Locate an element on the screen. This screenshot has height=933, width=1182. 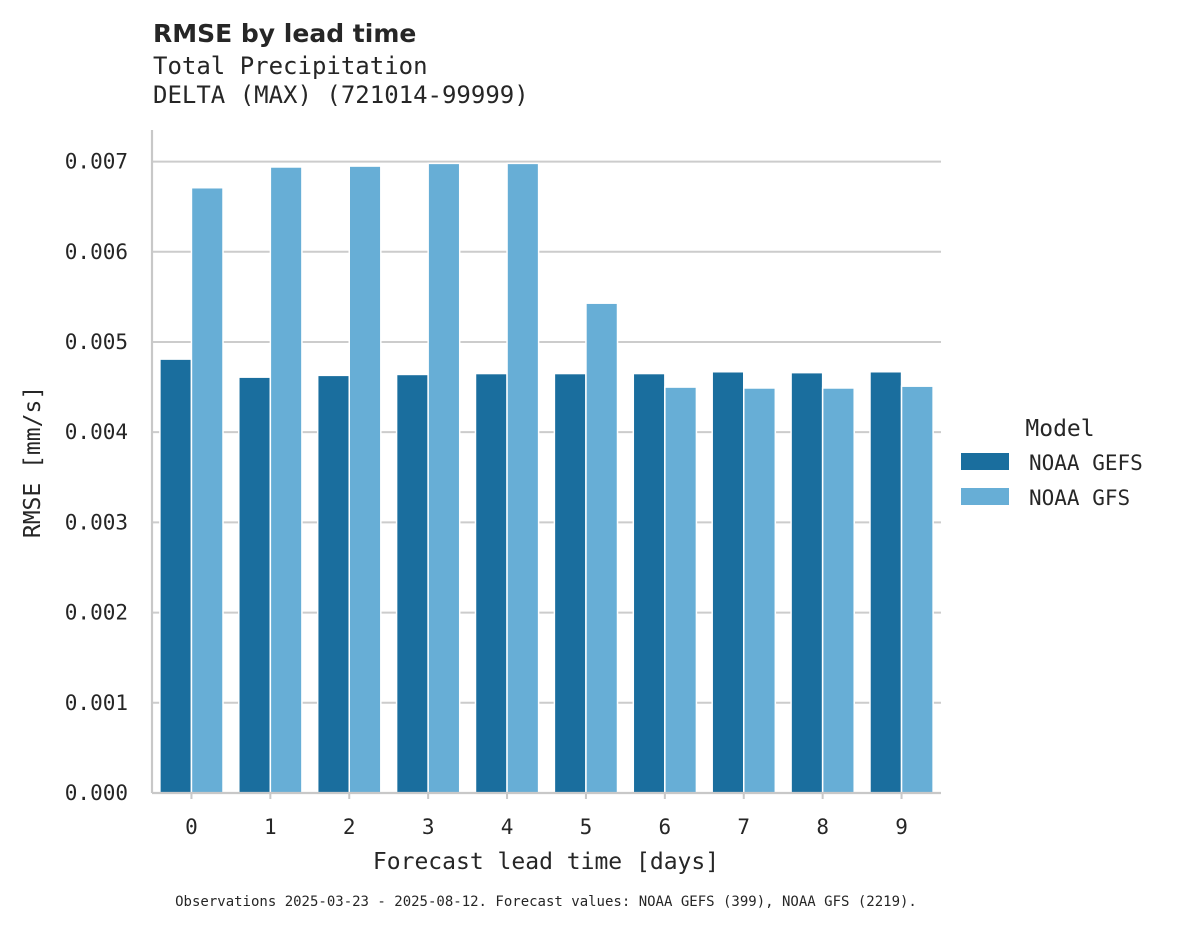
x-tick-labels: 0 1 2 3 4 5 6 7 8 9 is located at coordinates (546, 816).